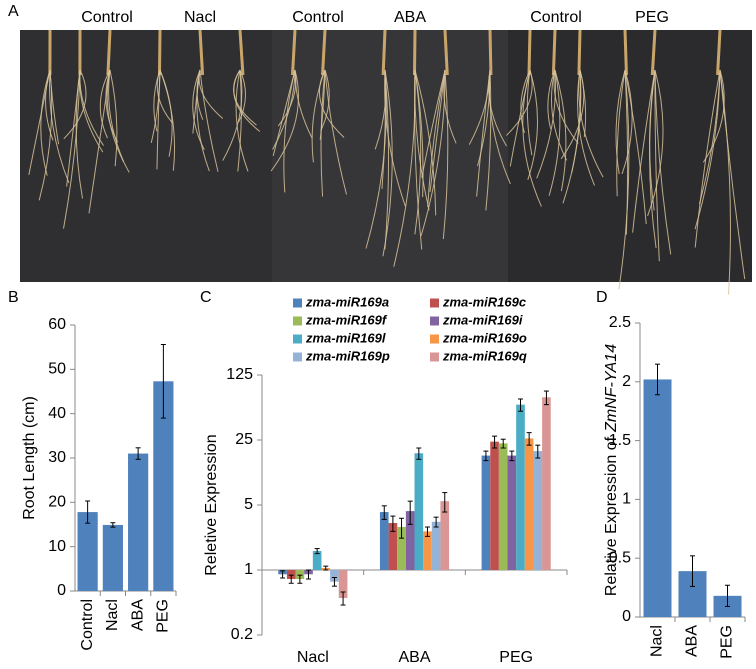  I want to click on photo-label: Control, so click(107, 17).